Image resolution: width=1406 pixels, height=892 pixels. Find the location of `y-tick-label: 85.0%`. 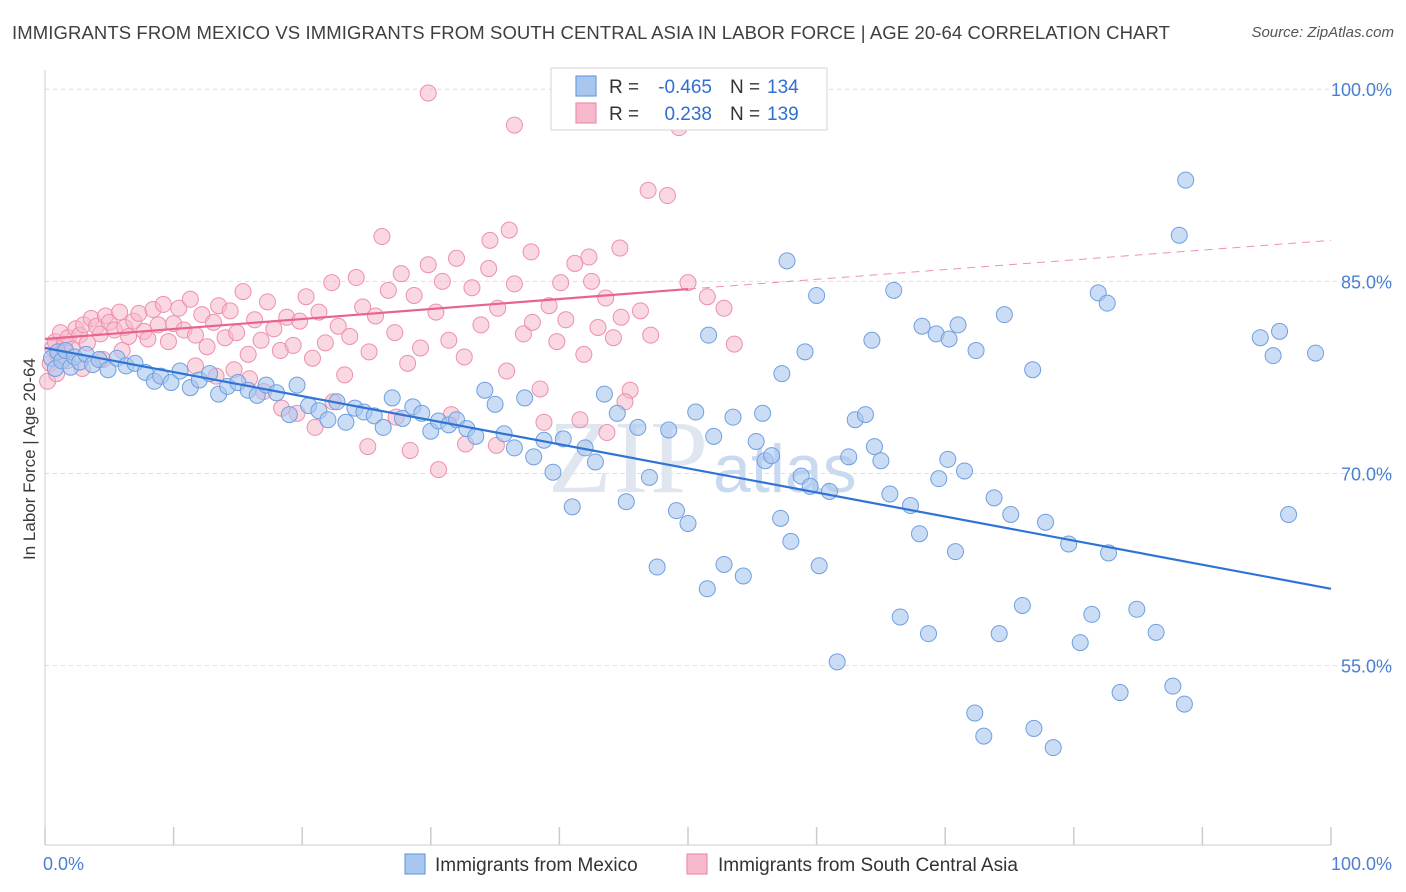

y-tick-label: 85.0% is located at coordinates (1366, 282).